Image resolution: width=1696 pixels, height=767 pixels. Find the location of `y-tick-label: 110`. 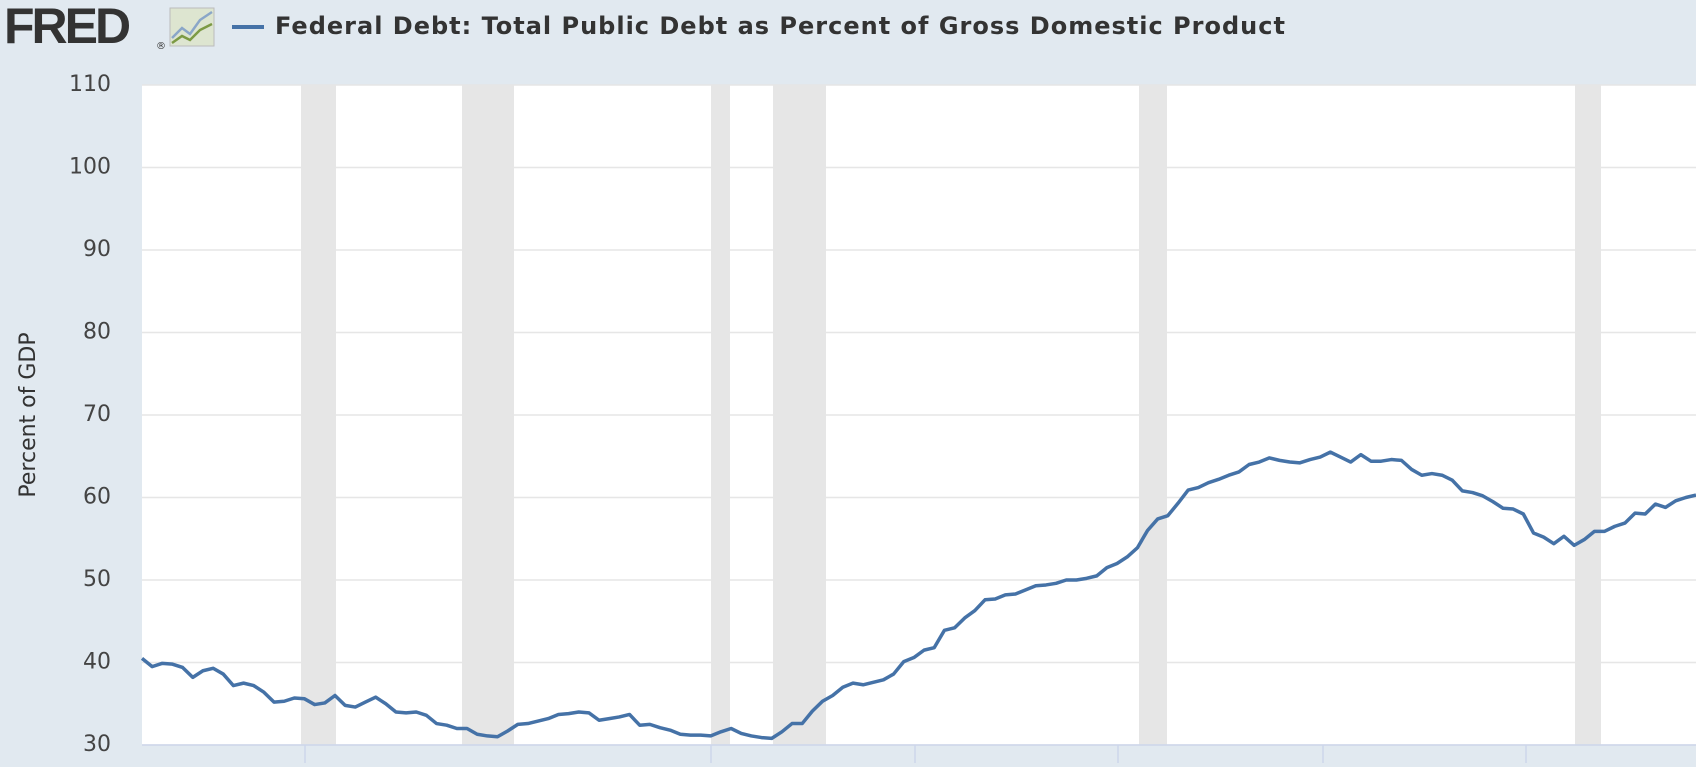

y-tick-label: 110 is located at coordinates (90, 84).